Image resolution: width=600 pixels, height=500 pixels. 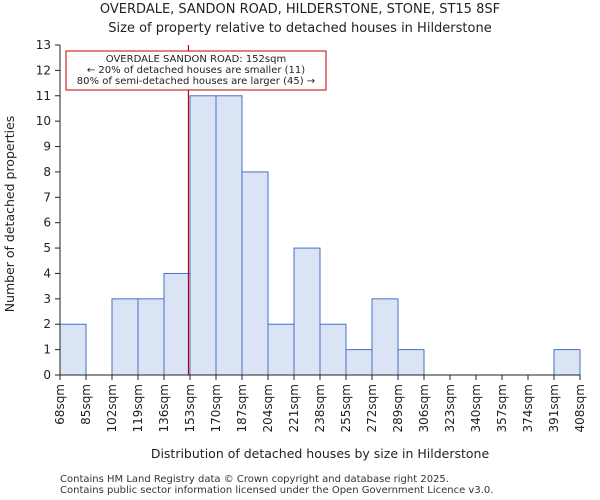 What do you see at coordinates (47, 147) in the screenshot?
I see `y-tick-label: 9` at bounding box center [47, 147].